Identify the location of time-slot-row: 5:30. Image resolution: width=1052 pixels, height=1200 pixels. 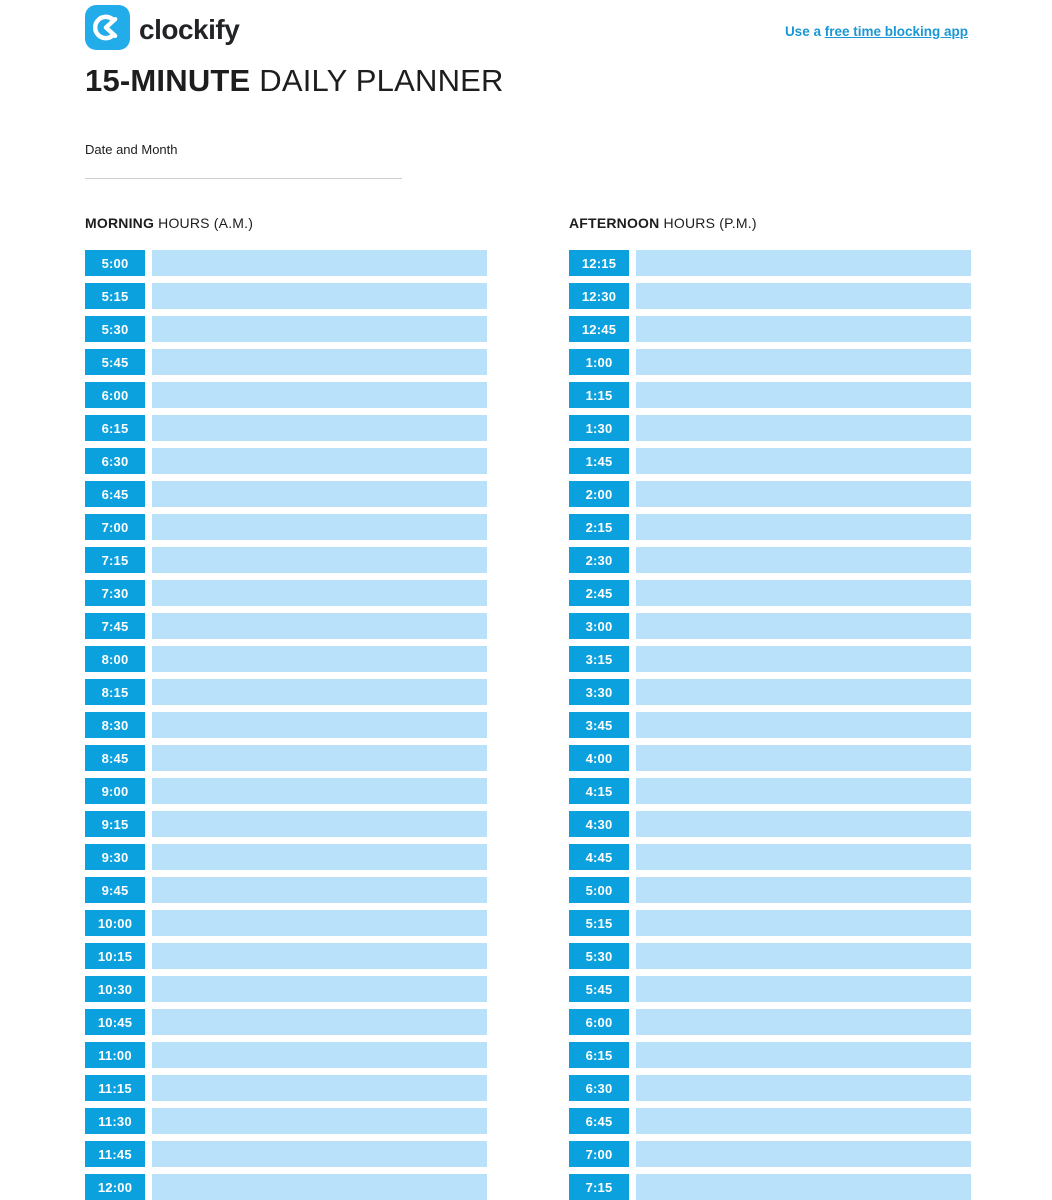
(770, 956).